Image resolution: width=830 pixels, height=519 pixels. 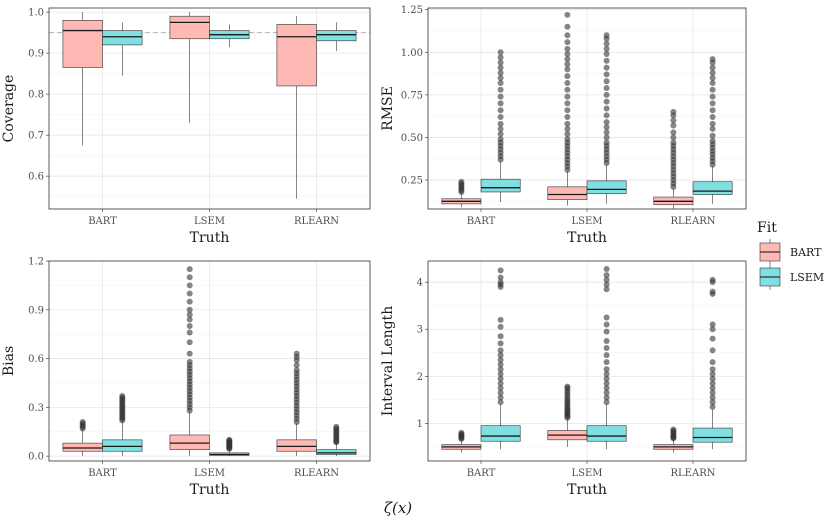 What do you see at coordinates (412, 95) in the screenshot?
I see `y-tick-label: 0.75` at bounding box center [412, 95].